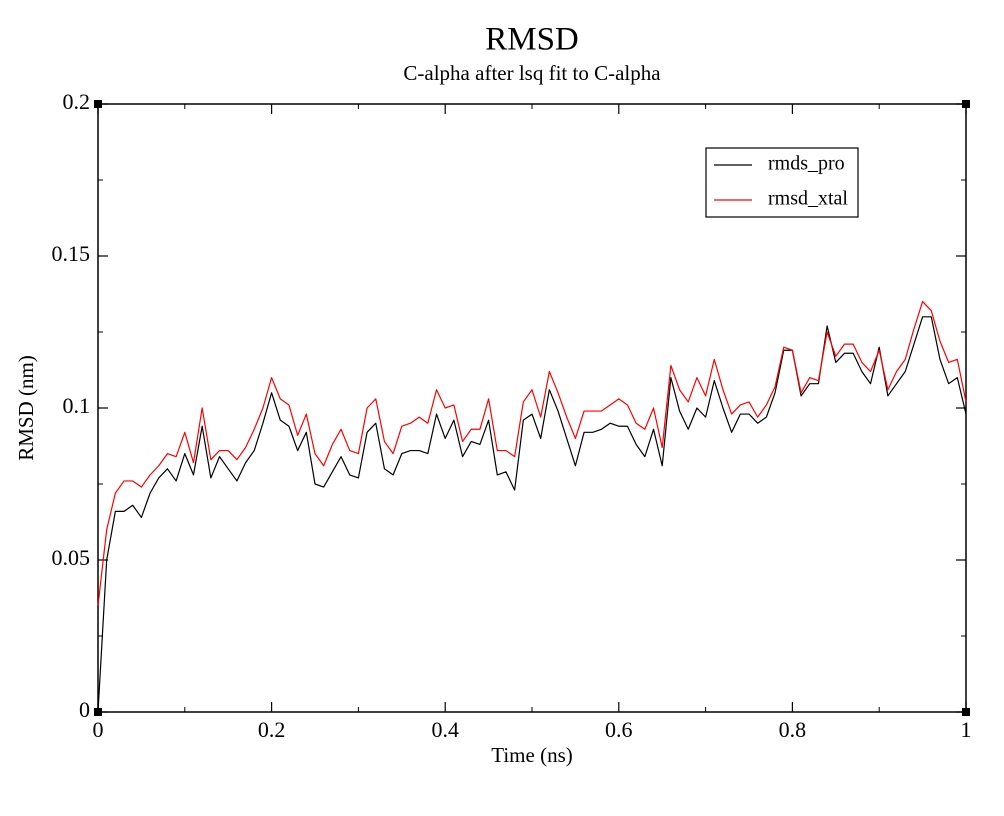 The width and height of the screenshot is (1004, 816). I want to click on y-tick-label: 0.2, so click(77, 101).